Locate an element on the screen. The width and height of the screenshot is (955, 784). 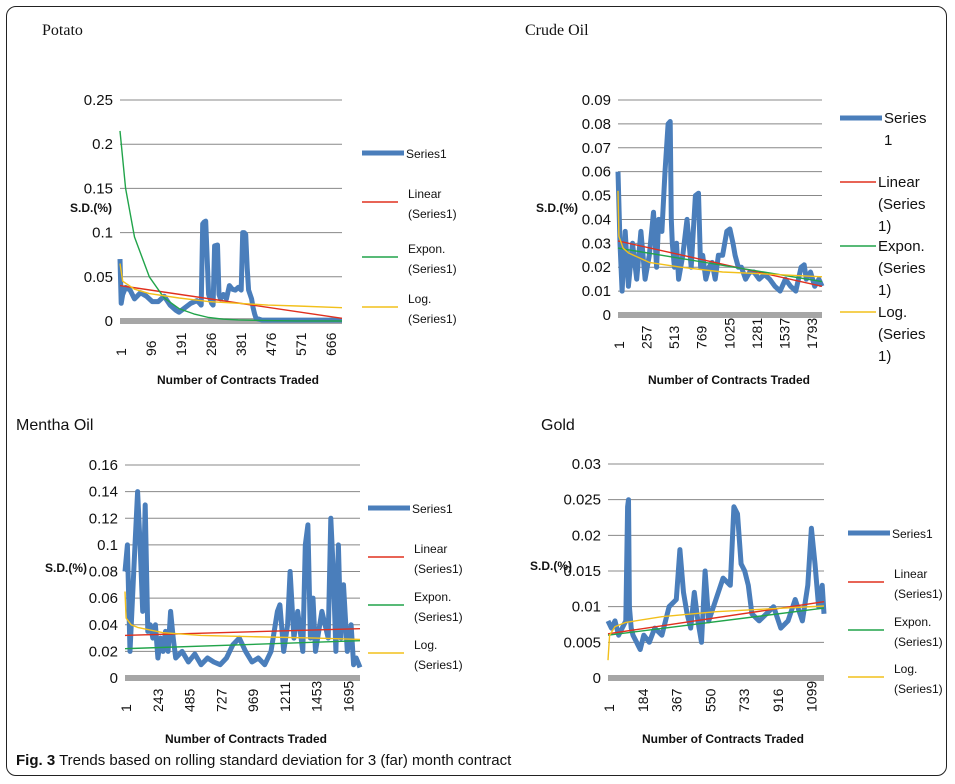
y-tick-label: 0.05 is located at coordinates (596, 196).